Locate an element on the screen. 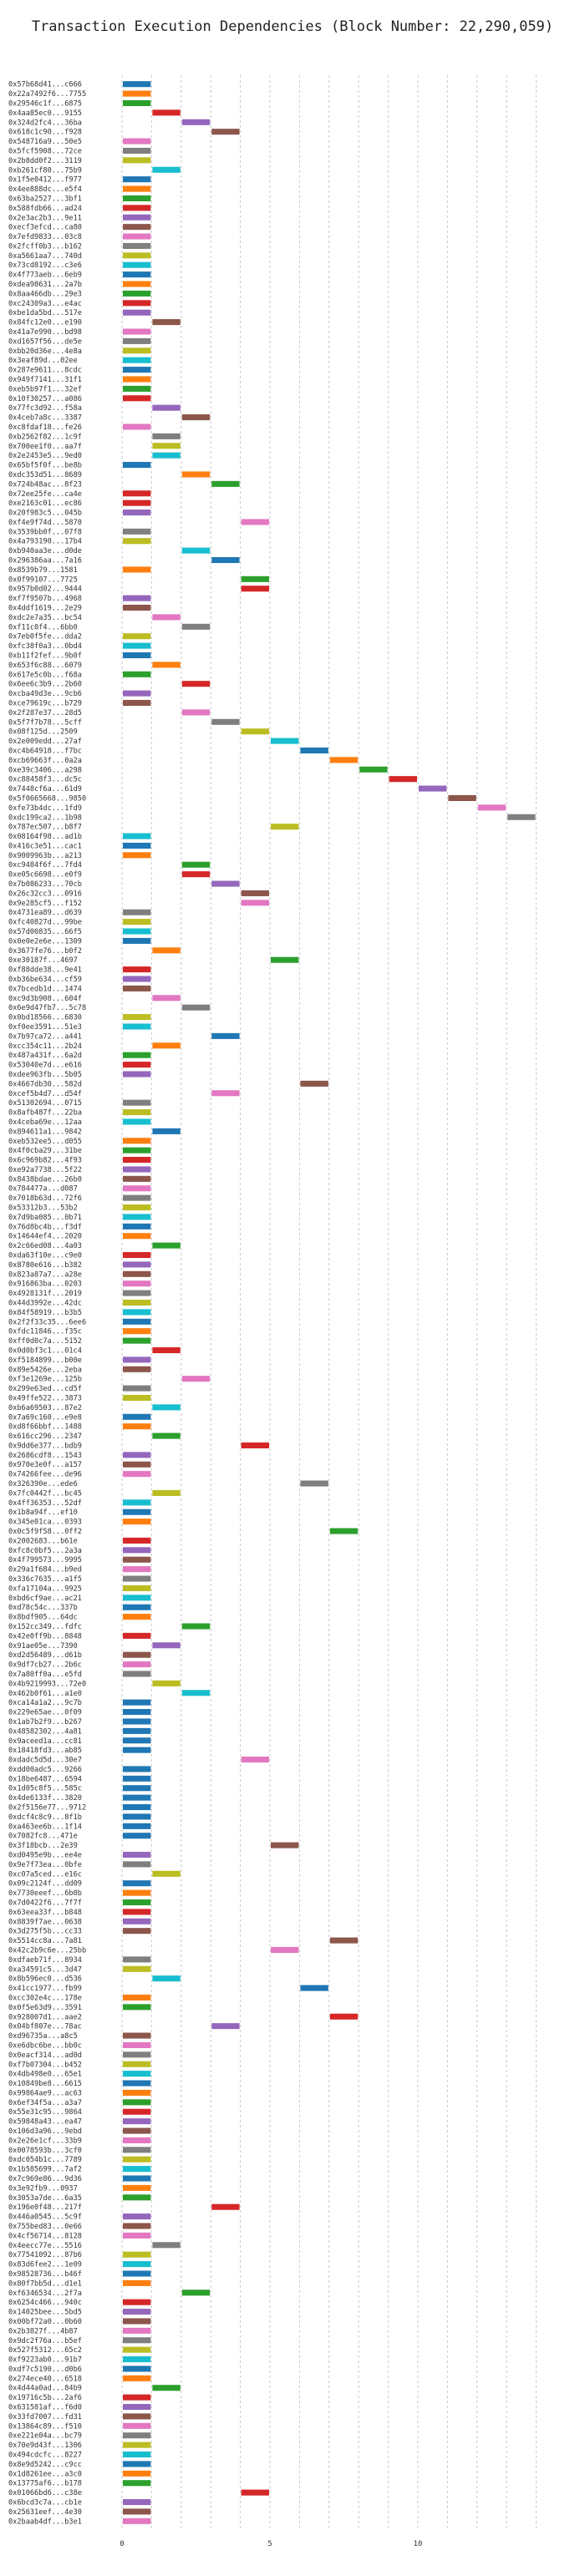  y-tick-label: 0x7a80ff0a...e5fd is located at coordinates (45, 1675).